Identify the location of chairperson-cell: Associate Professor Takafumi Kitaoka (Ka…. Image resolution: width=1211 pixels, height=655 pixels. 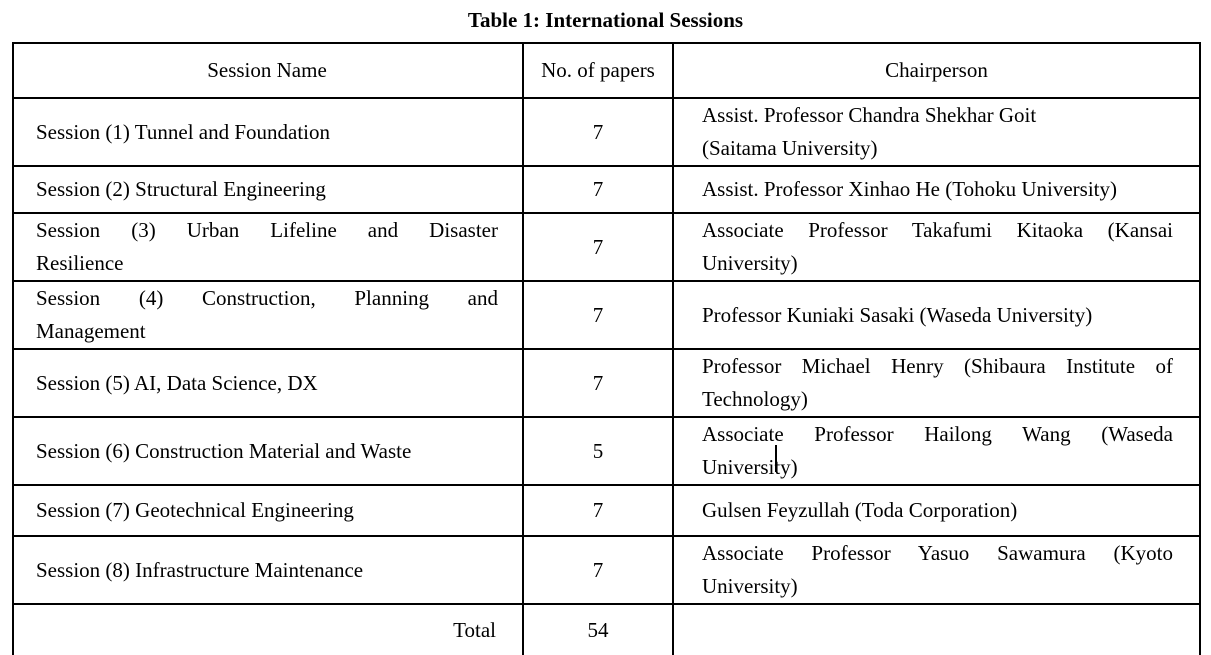
(936, 247).